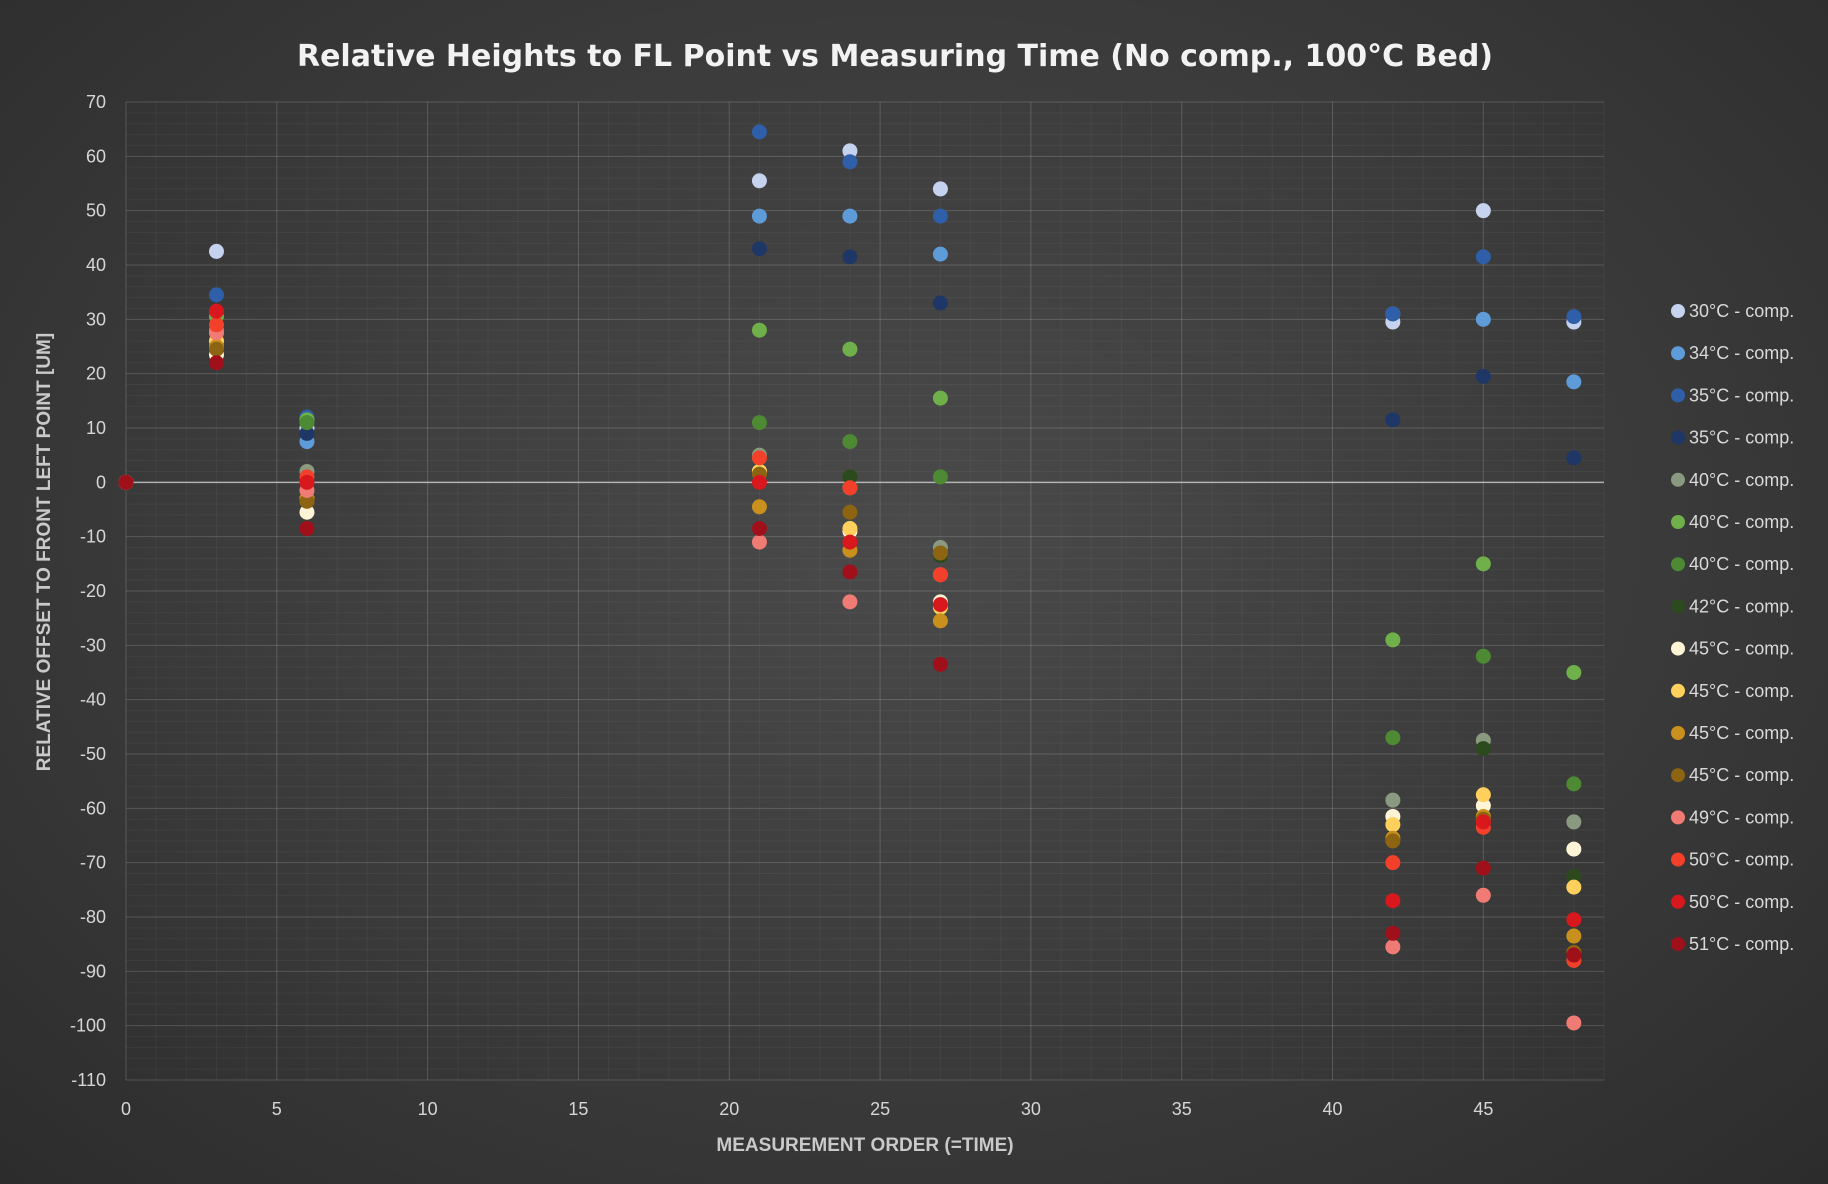 Image resolution: width=1828 pixels, height=1184 pixels. I want to click on y-tick-label: 50, so click(96, 211).